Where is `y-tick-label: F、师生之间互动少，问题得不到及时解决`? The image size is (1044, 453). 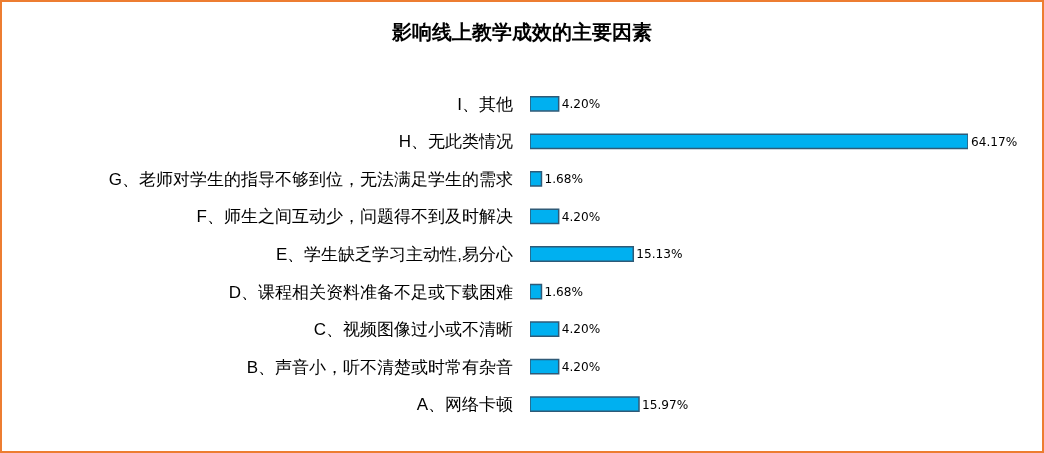
y-tick-label: F、师生之间互动少，问题得不到及时解决 is located at coordinates (354, 217).